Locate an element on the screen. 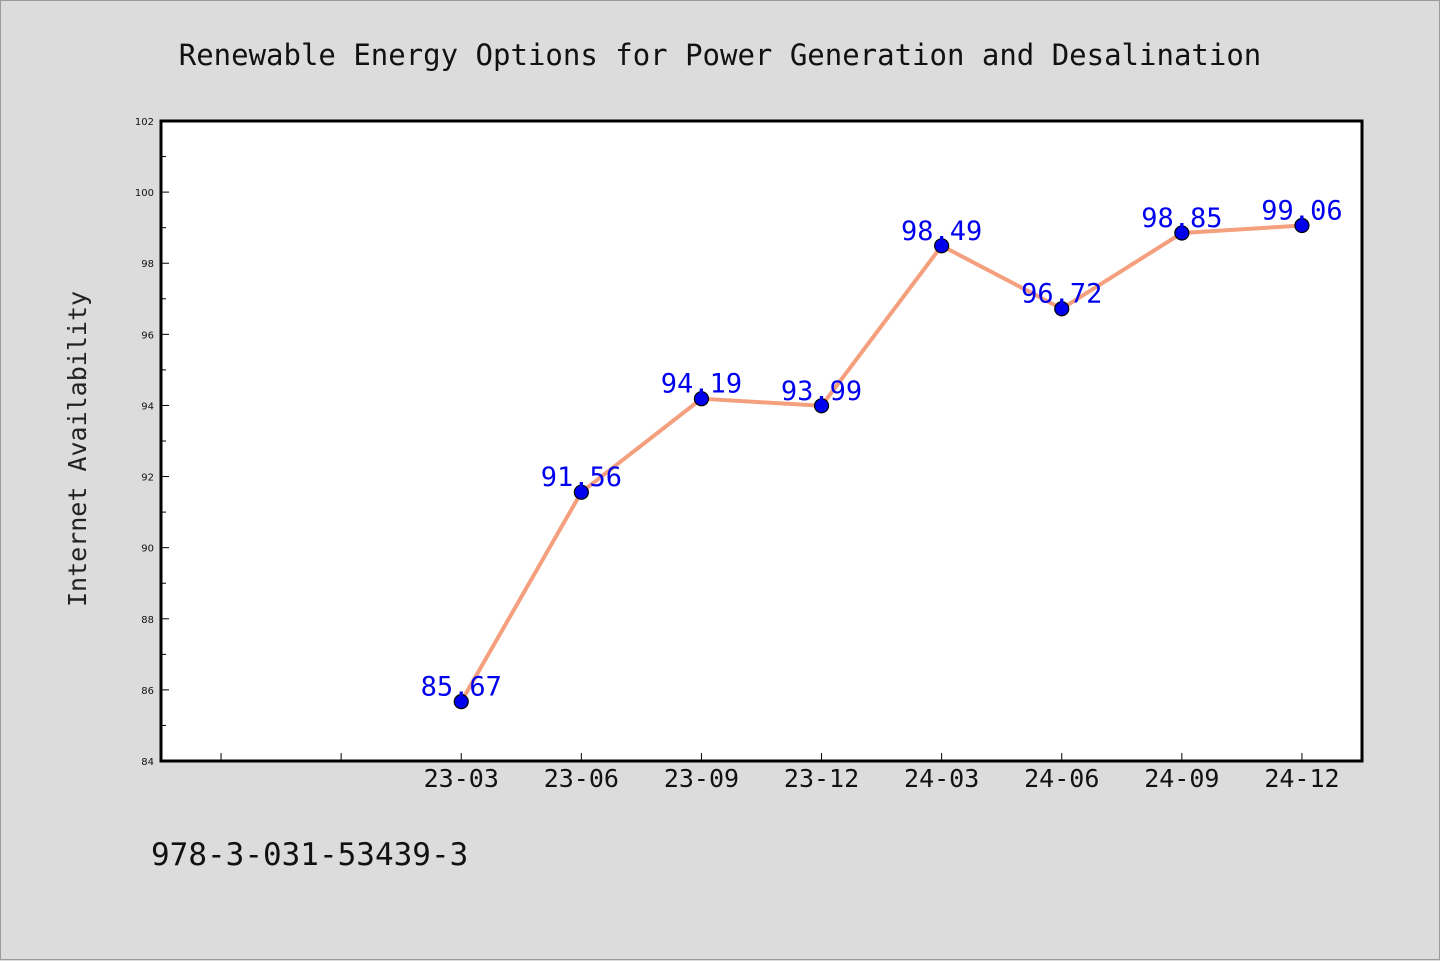 The image size is (1440, 961). x-tick-label: 23-12 is located at coordinates (821, 778).